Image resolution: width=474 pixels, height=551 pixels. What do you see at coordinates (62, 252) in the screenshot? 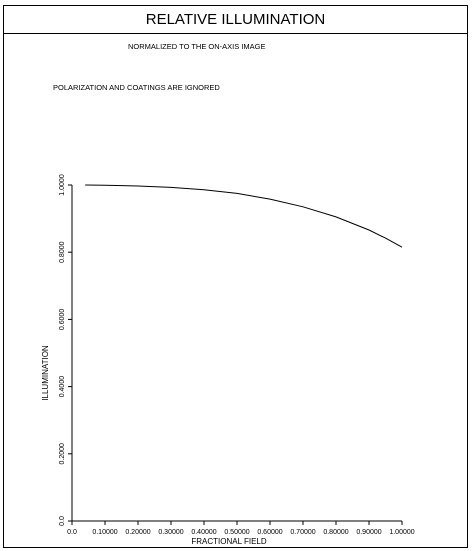
I see `y-tick-label: 0.8000` at bounding box center [62, 252].